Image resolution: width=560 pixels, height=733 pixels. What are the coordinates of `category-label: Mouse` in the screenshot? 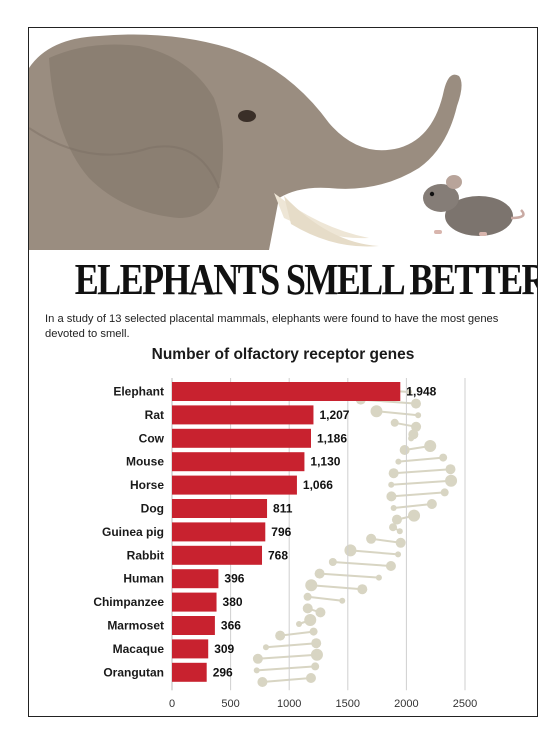 It's located at (145, 462).